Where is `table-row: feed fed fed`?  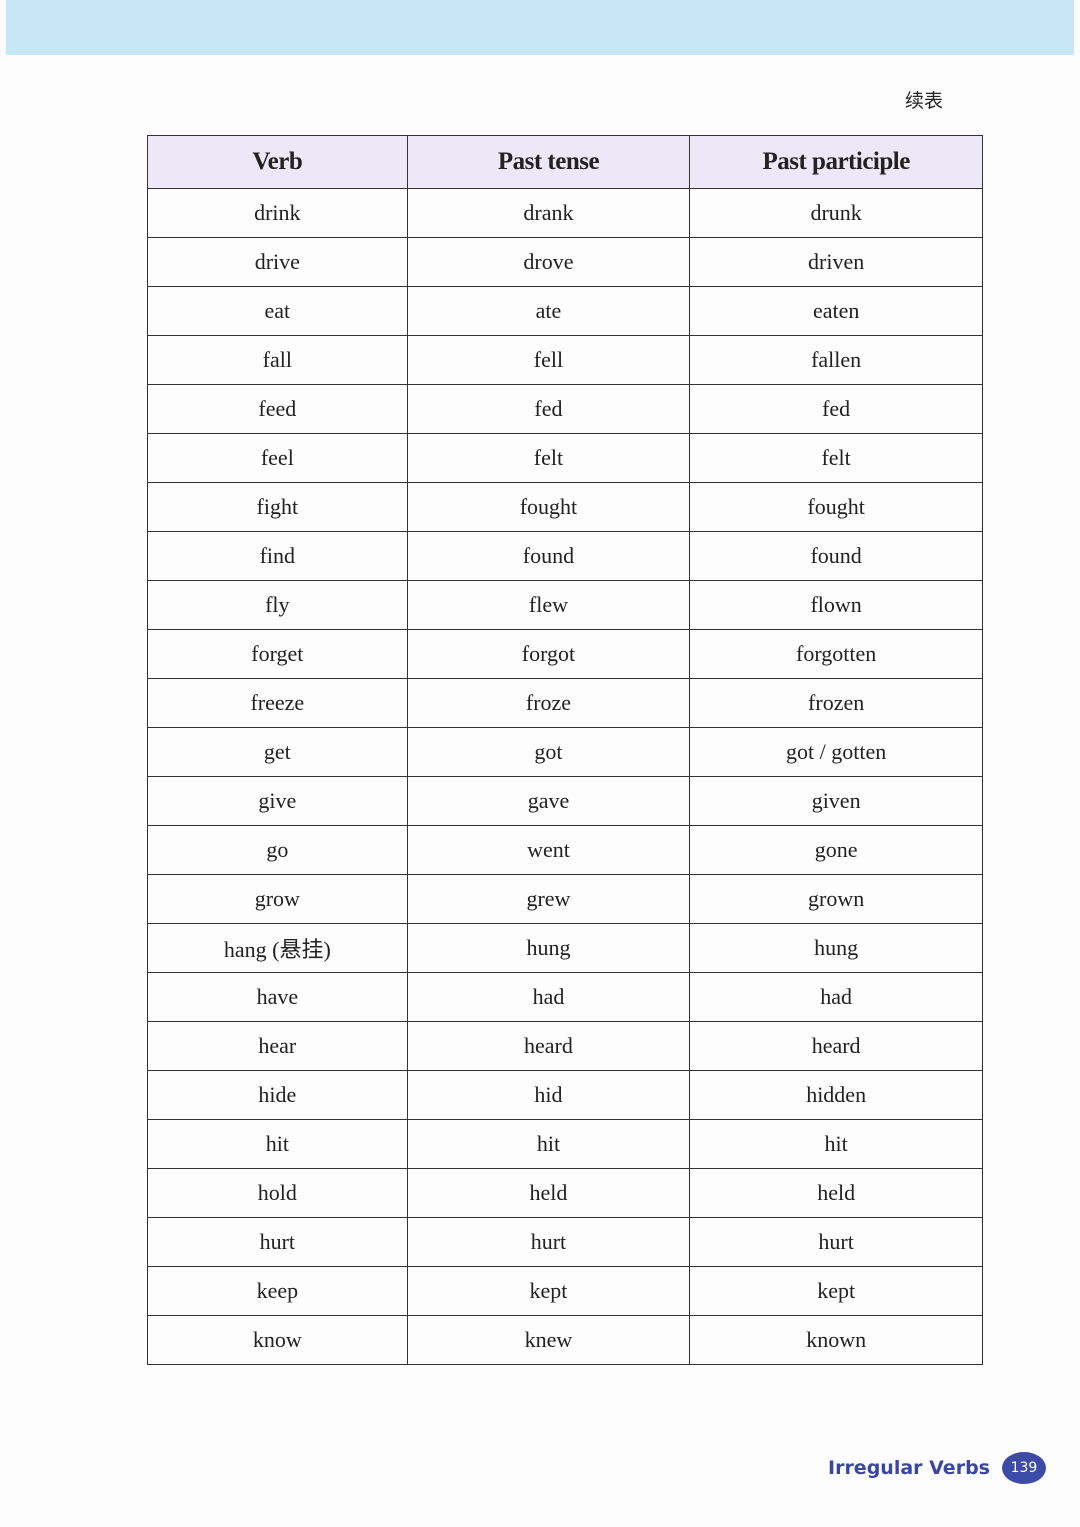 table-row: feed fed fed is located at coordinates (565, 409).